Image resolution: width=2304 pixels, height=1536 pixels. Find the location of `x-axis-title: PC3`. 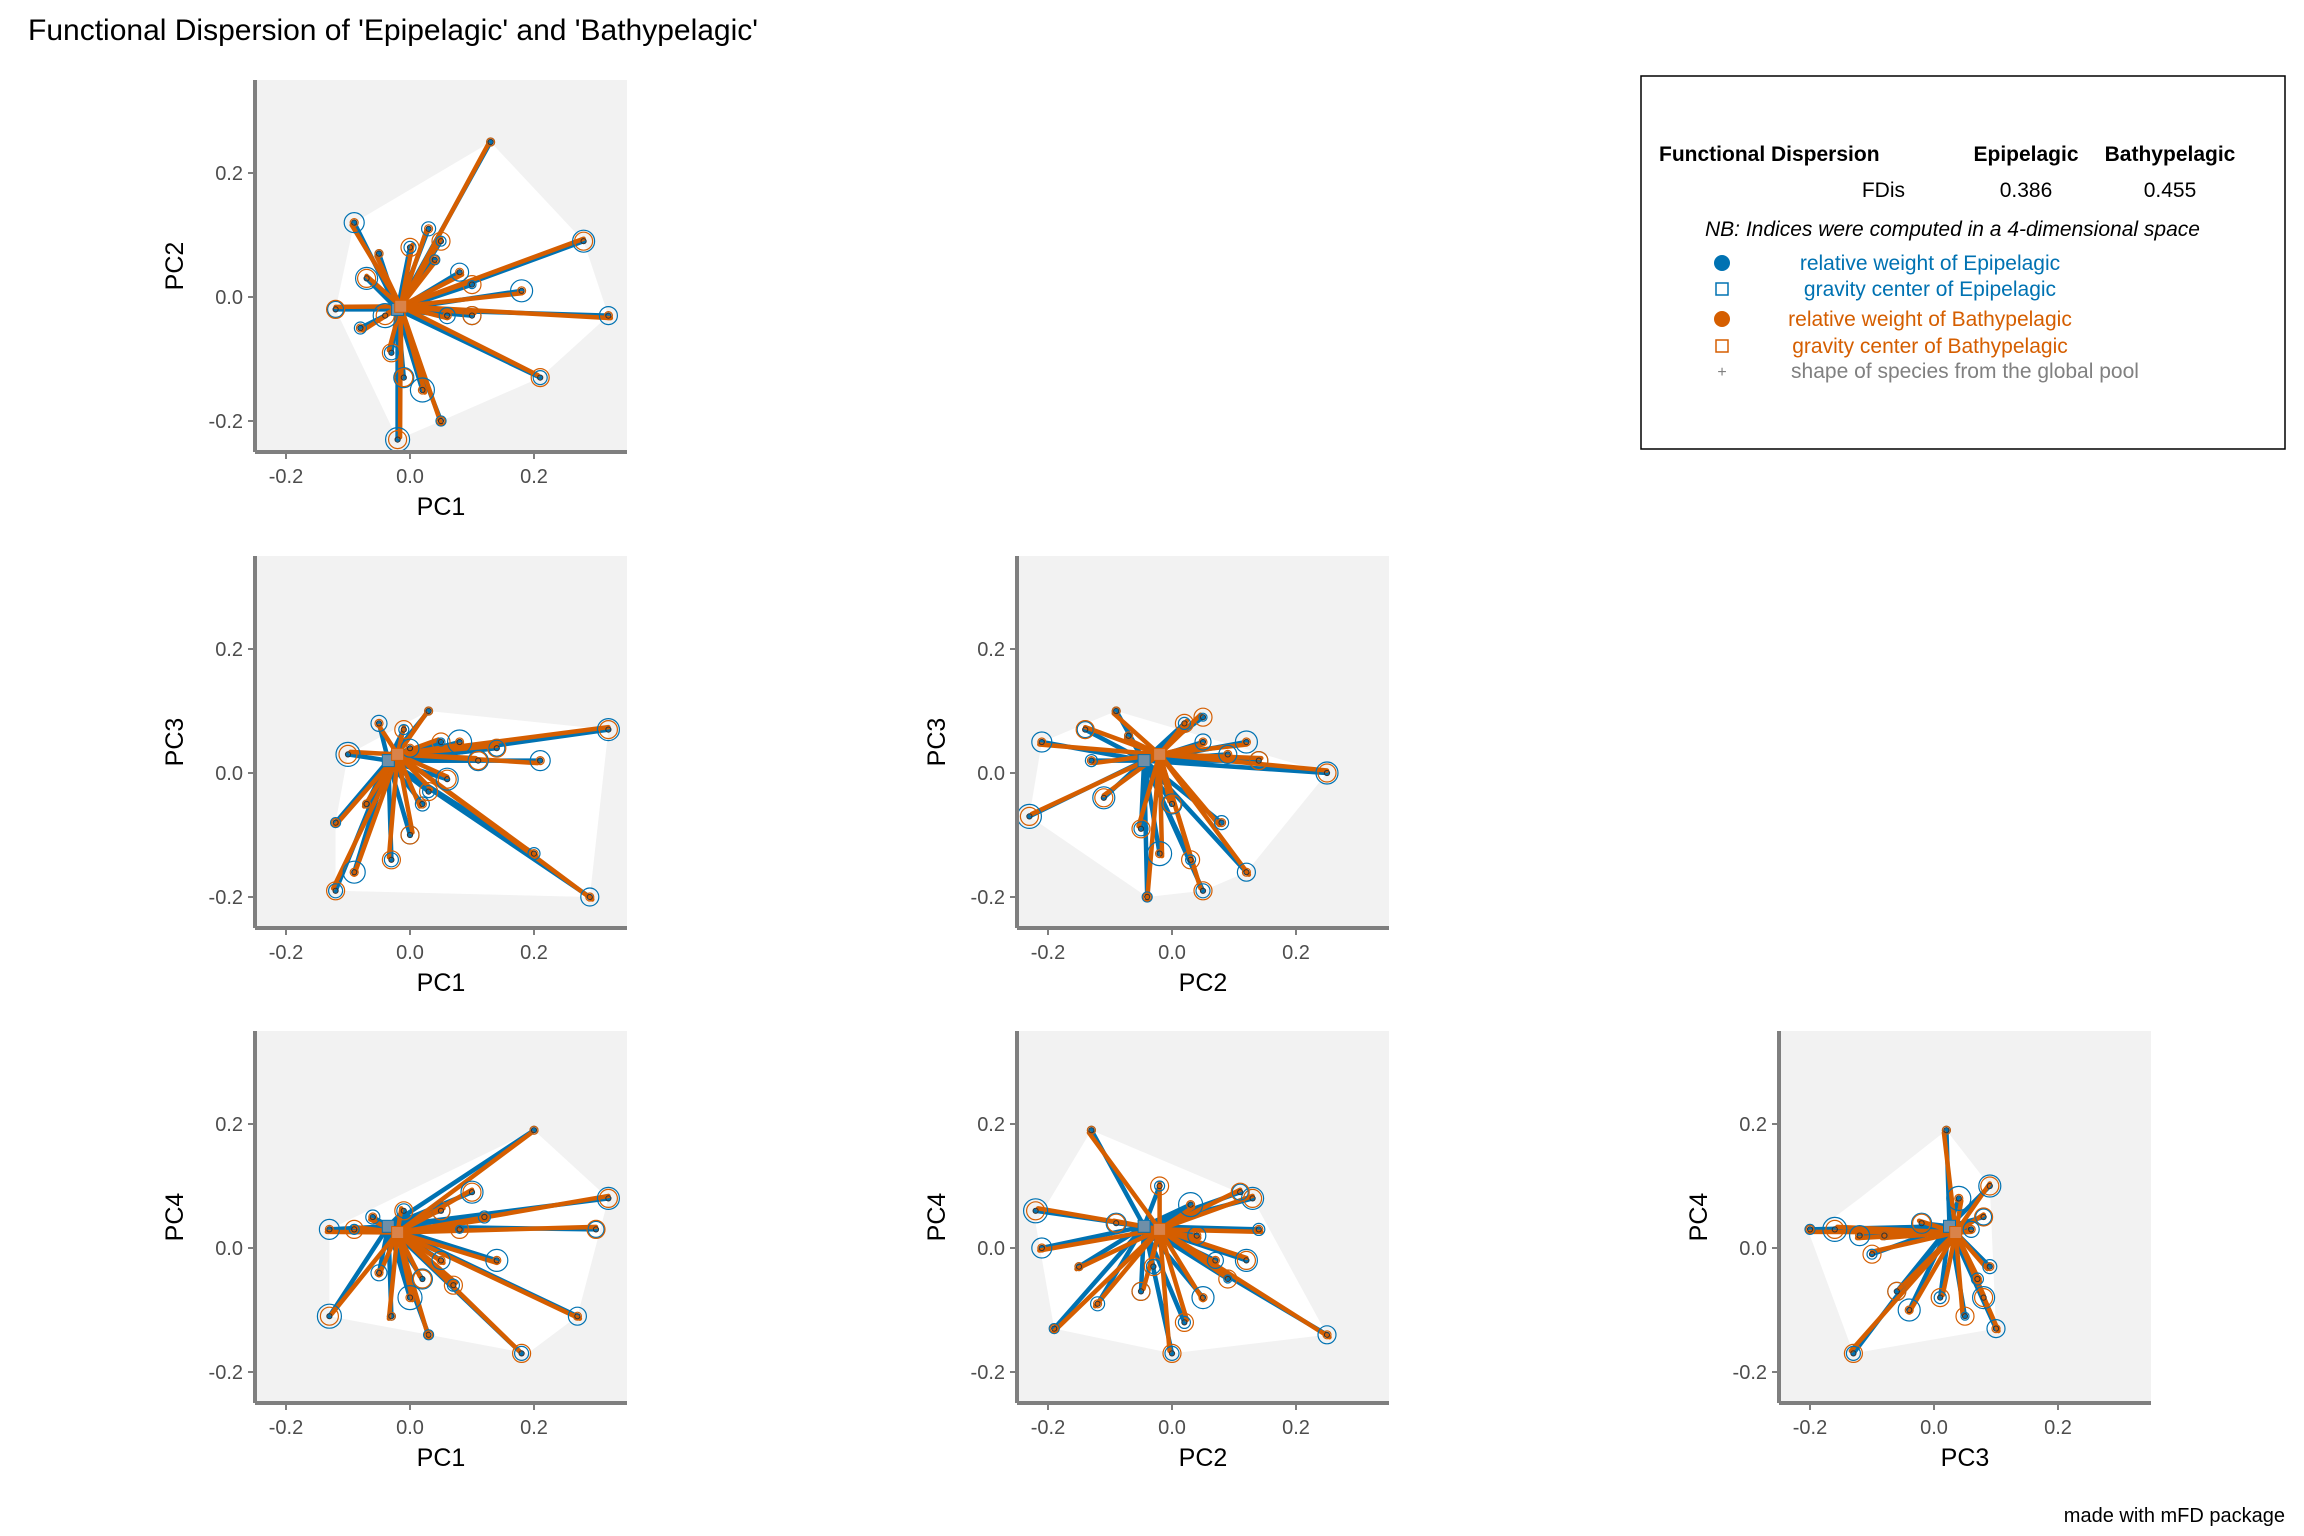

x-axis-title: PC3 is located at coordinates (1965, 1458).